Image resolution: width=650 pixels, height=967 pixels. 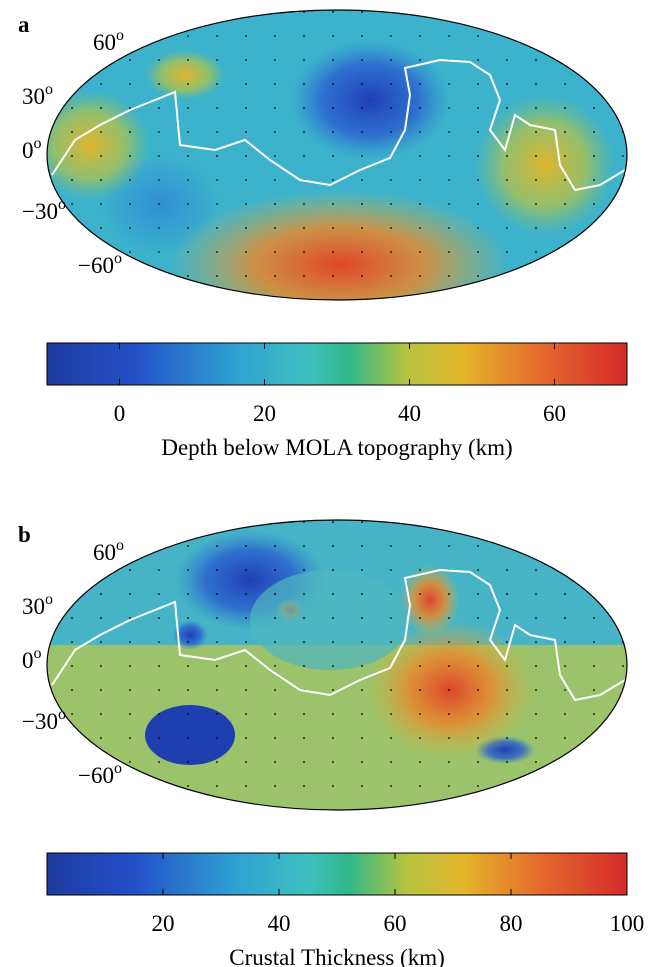 I want to click on tick-label: 100, so click(x=627, y=923).